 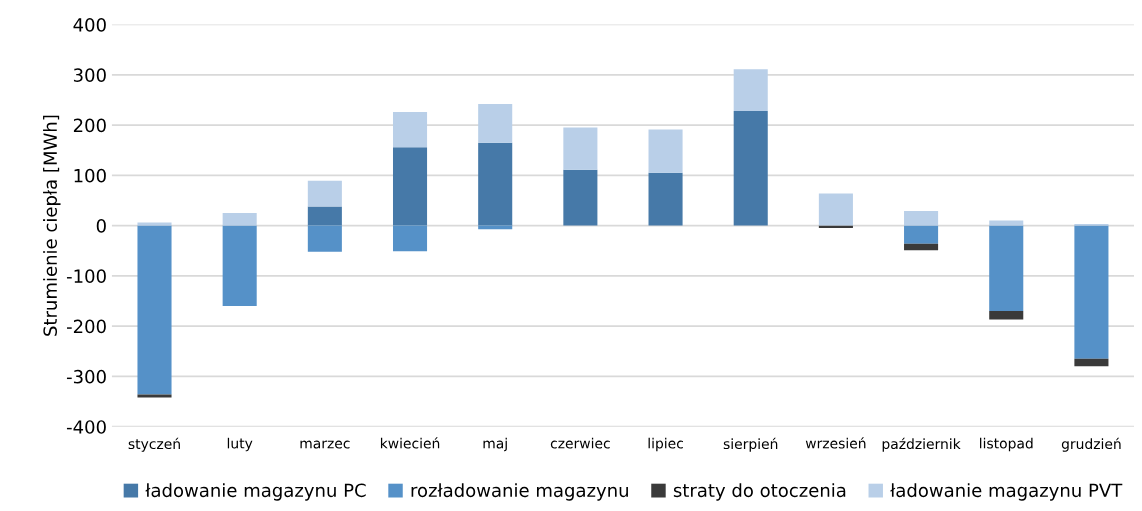 What do you see at coordinates (89, 125) in the screenshot?
I see `y-tick-label: 200` at bounding box center [89, 125].